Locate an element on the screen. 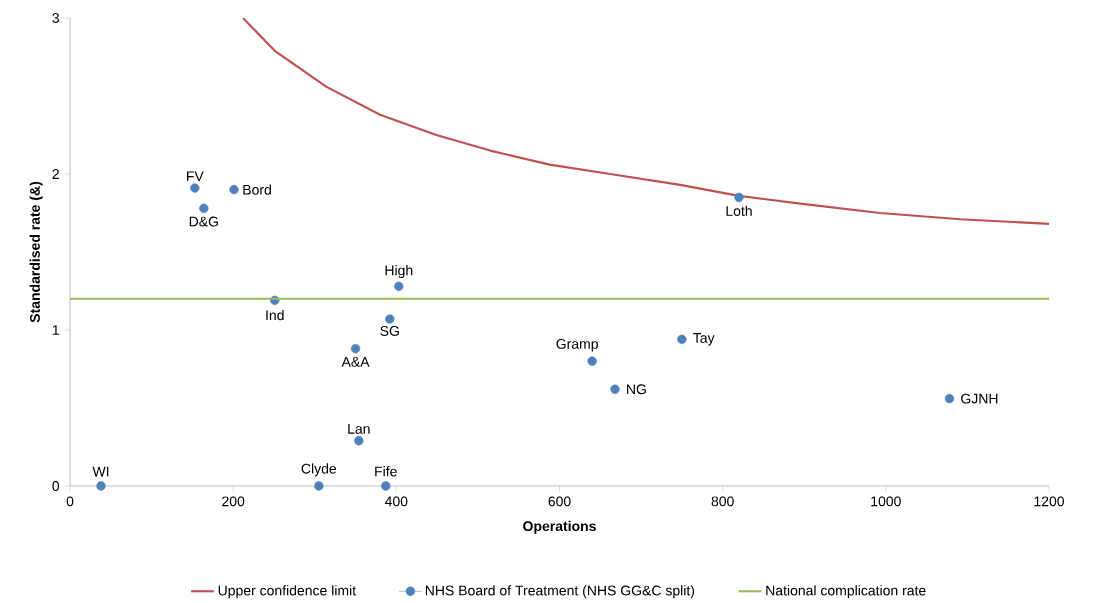 Image resolution: width=1093 pixels, height=603 pixels. legend-label: Upper confidence limit is located at coordinates (287, 592).